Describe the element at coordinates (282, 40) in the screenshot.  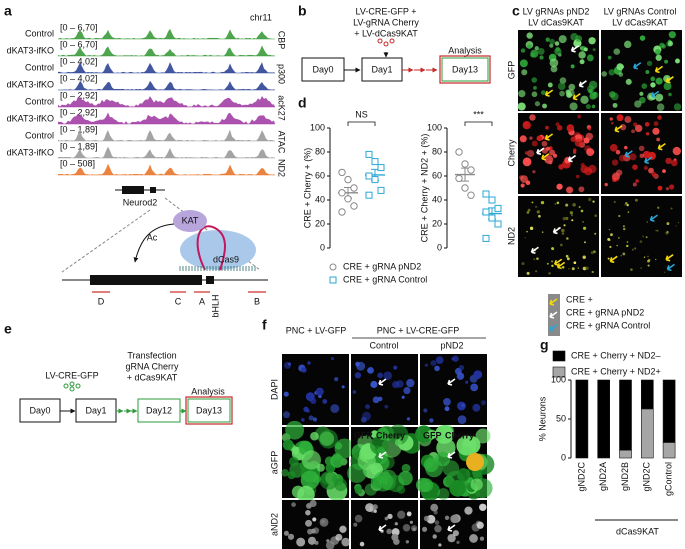
I see `track-mark-label: CBP` at that location.